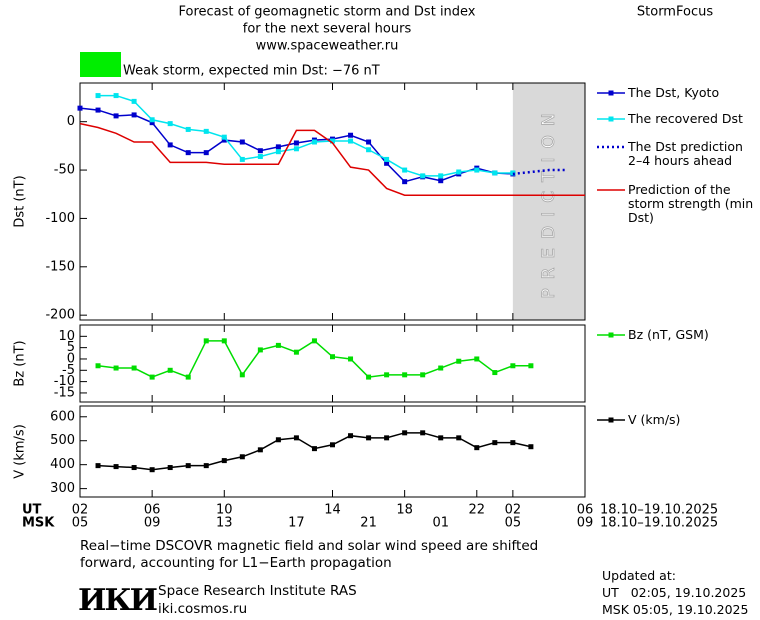  What do you see at coordinates (327, 29) in the screenshot?
I see `chart-subtitle: for the next several hours` at bounding box center [327, 29].